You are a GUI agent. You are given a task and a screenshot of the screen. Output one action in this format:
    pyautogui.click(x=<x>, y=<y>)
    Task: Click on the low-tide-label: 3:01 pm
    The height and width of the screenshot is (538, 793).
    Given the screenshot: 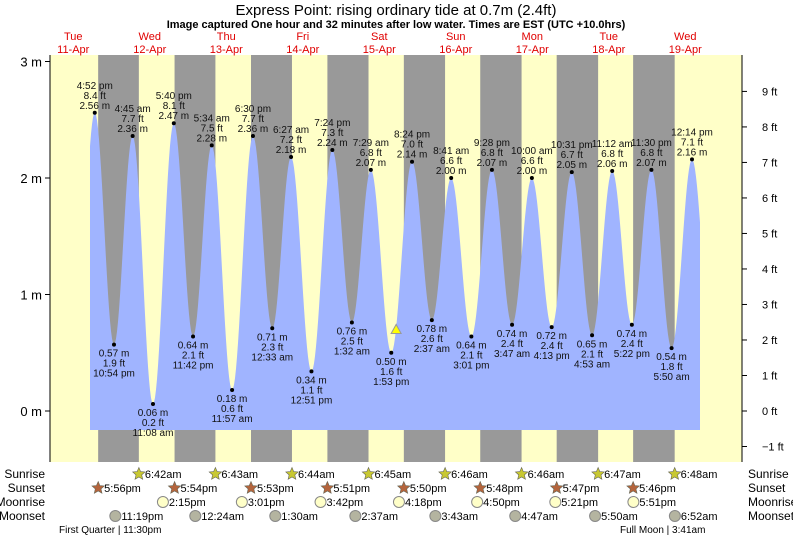 What is the action you would take?
    pyautogui.click(x=471, y=365)
    